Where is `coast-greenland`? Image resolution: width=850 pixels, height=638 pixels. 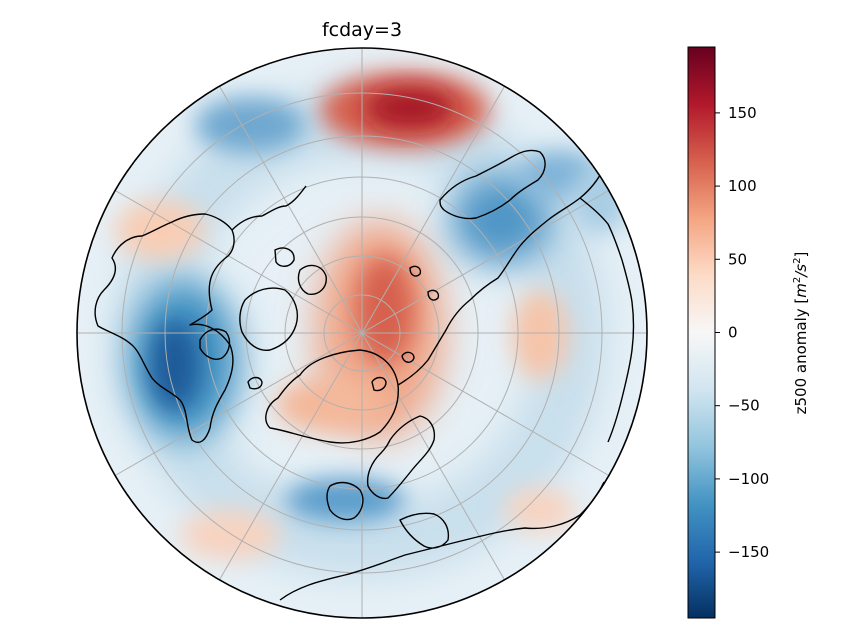
coast-greenland is located at coordinates (332, 396).